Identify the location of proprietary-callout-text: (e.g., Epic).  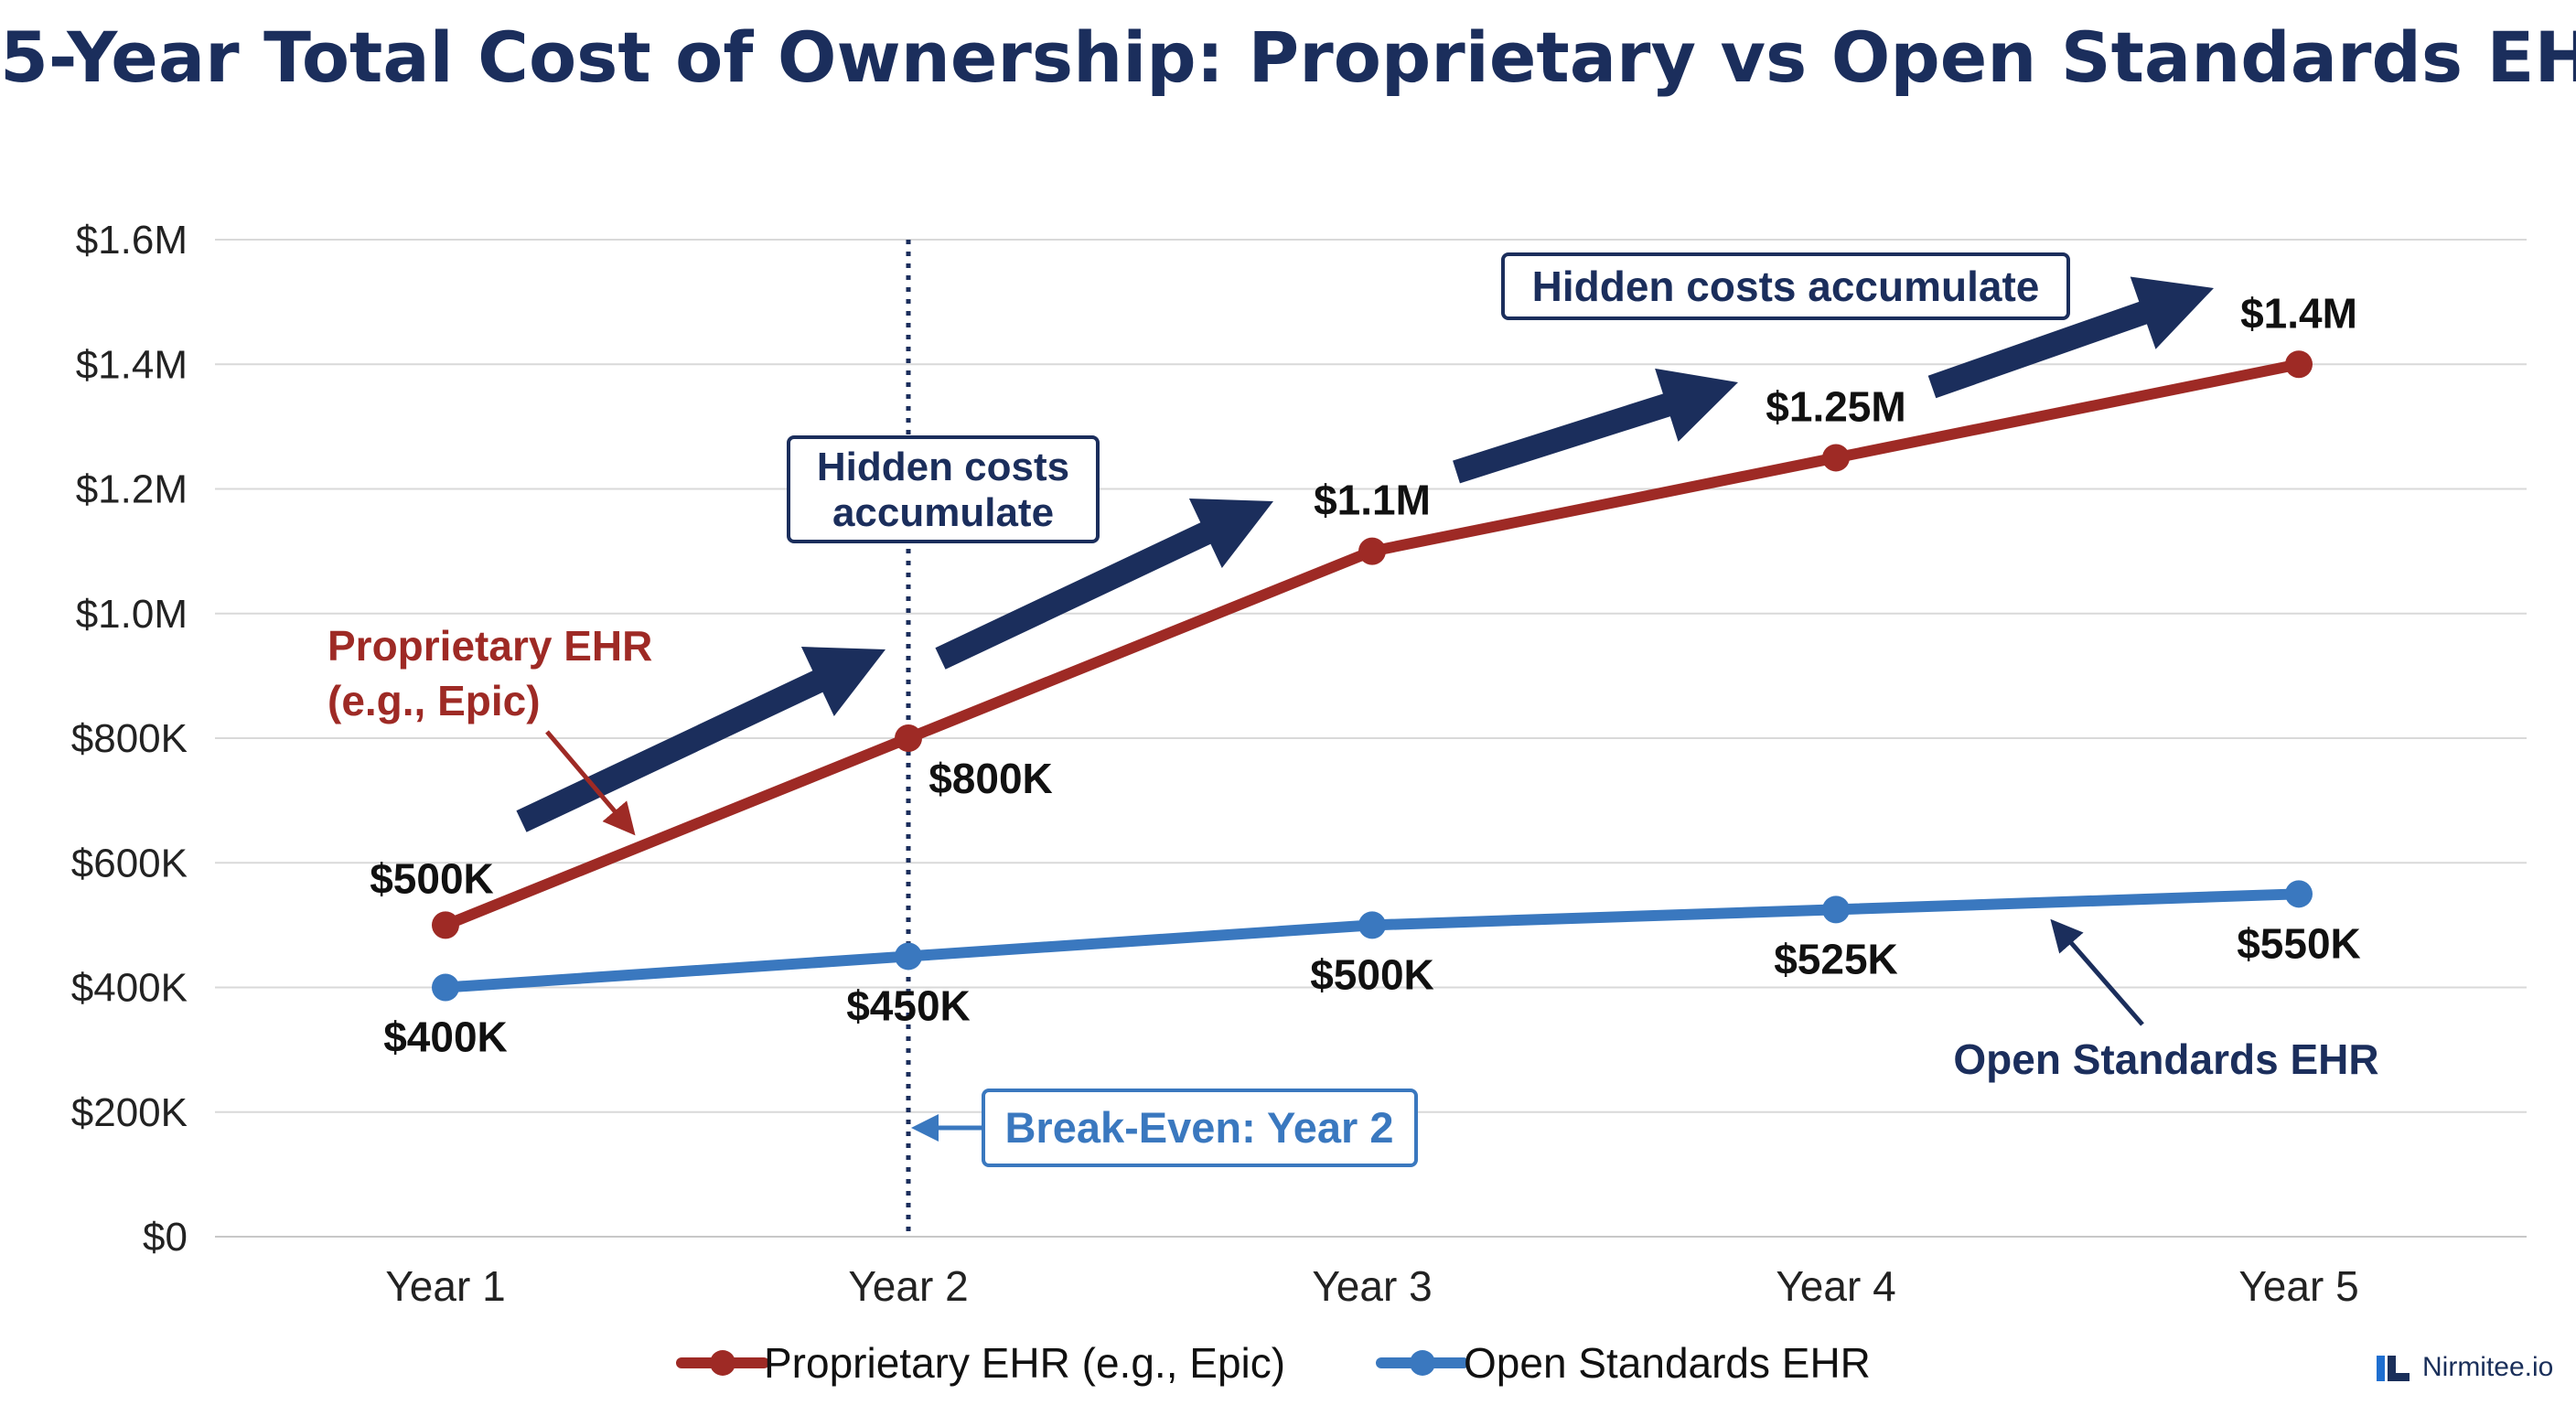
(434, 701).